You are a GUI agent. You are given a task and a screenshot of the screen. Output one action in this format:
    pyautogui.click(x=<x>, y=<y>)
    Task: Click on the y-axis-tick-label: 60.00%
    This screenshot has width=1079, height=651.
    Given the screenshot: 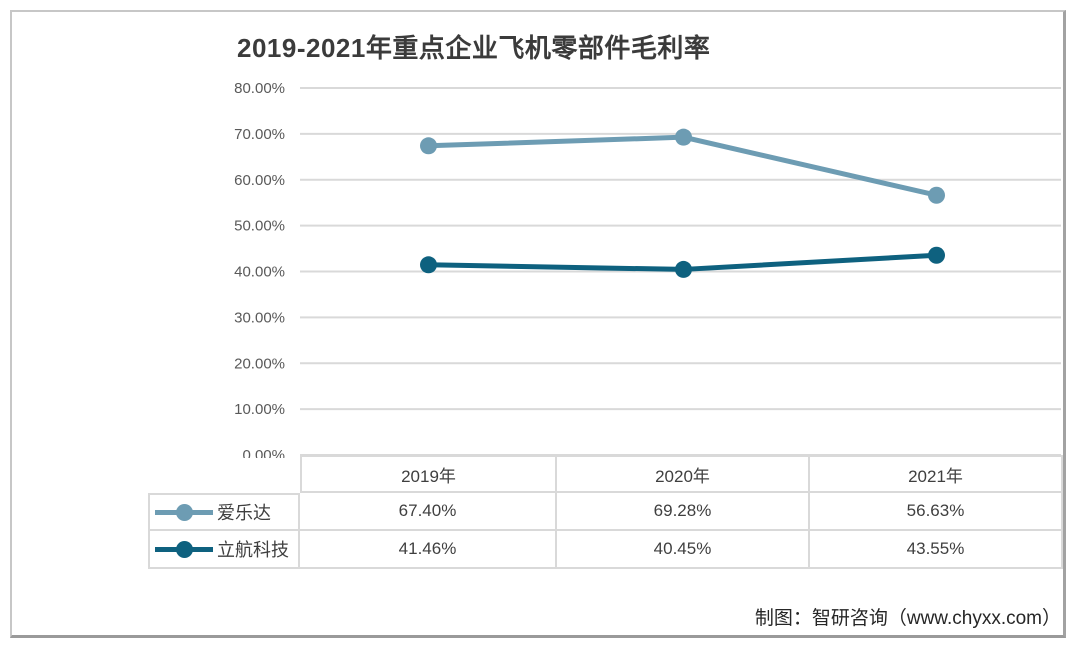 What is the action you would take?
    pyautogui.click(x=259, y=180)
    